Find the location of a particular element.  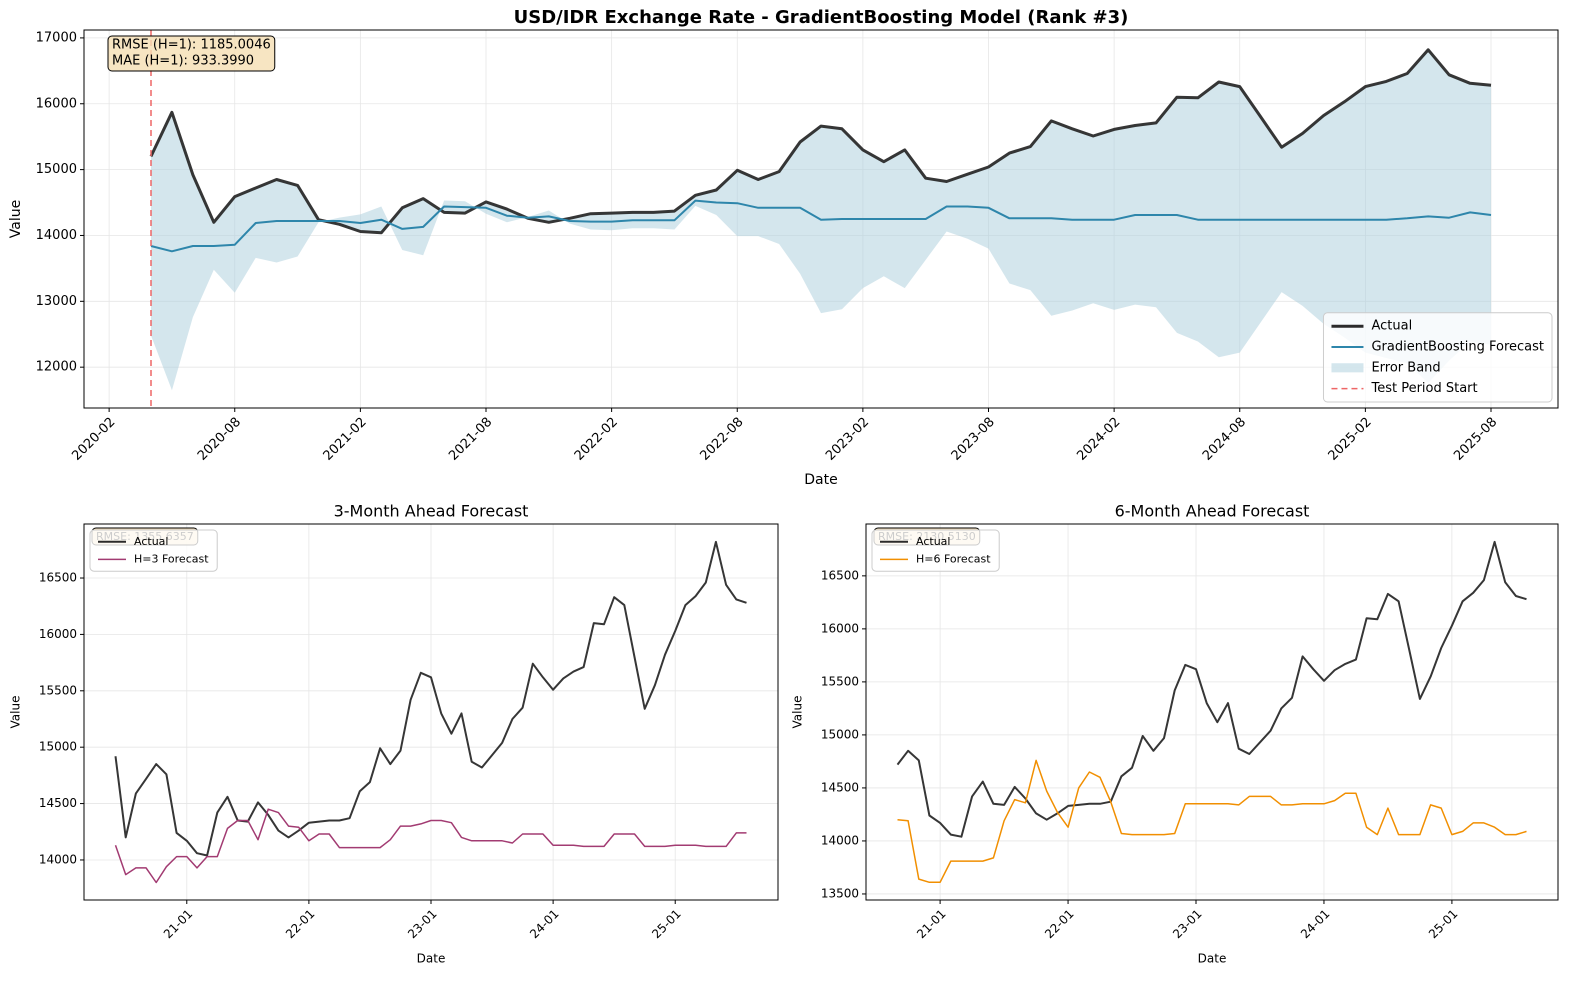

annotation-box is located at coordinates (191, 53).